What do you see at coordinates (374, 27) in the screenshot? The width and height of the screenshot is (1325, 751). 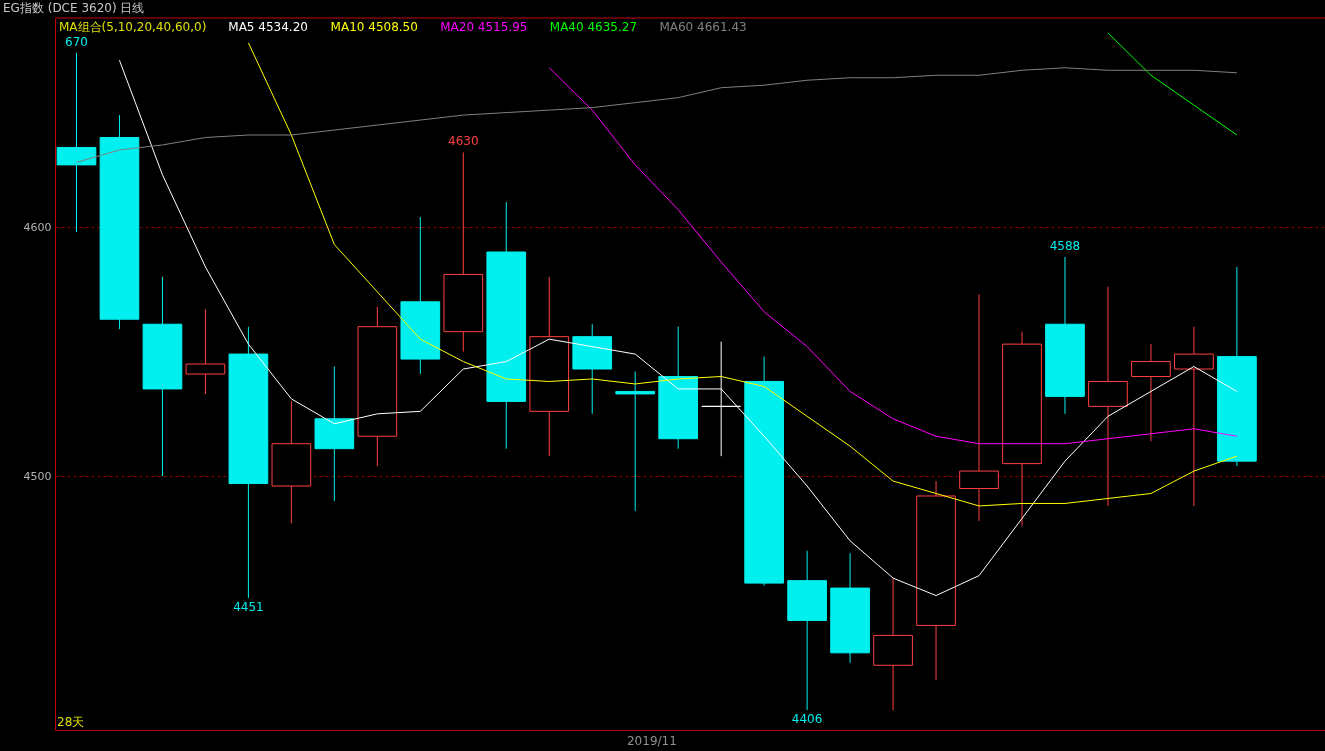 I see `text: MA10 4508.50` at bounding box center [374, 27].